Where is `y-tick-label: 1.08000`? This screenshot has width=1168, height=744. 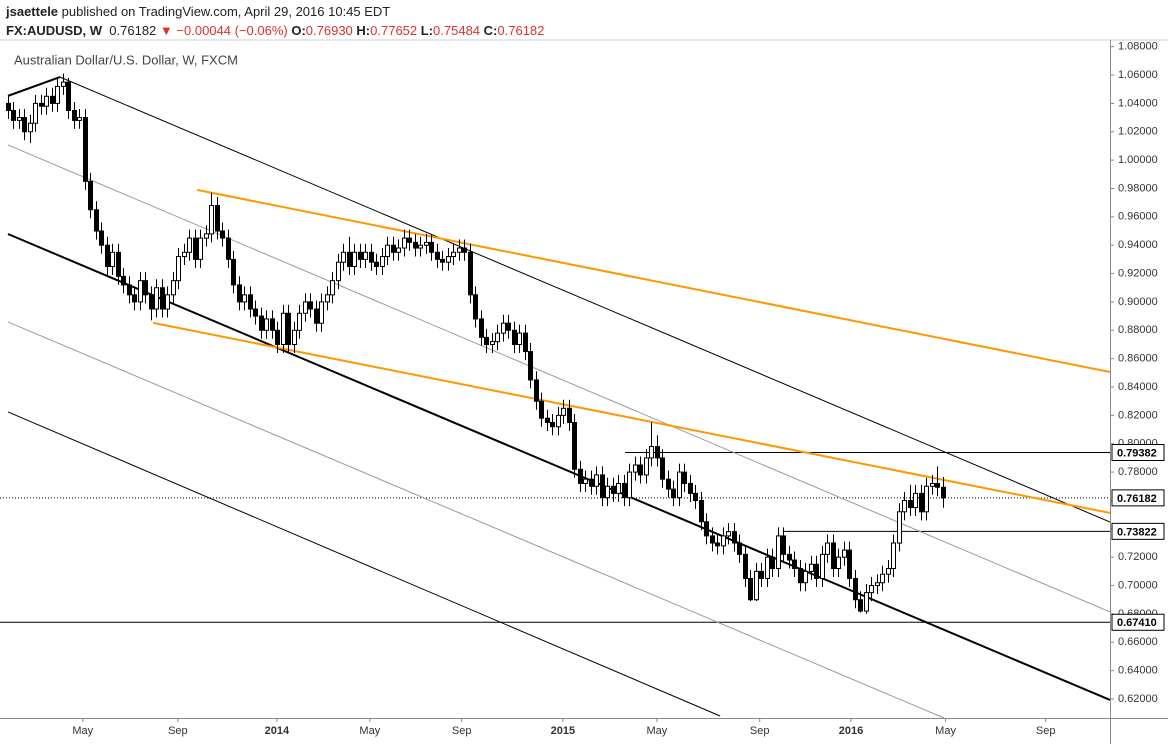 y-tick-label: 1.08000 is located at coordinates (1138, 47).